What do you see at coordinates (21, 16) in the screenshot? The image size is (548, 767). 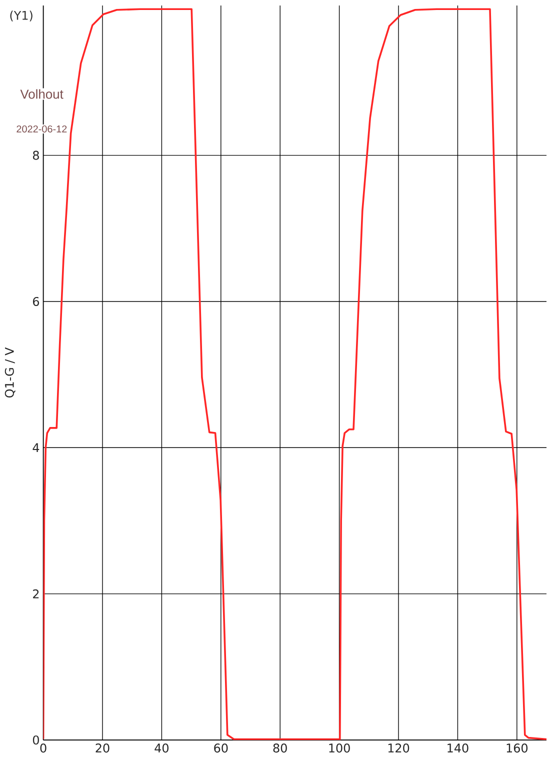 I see `text: (Y1)` at bounding box center [21, 16].